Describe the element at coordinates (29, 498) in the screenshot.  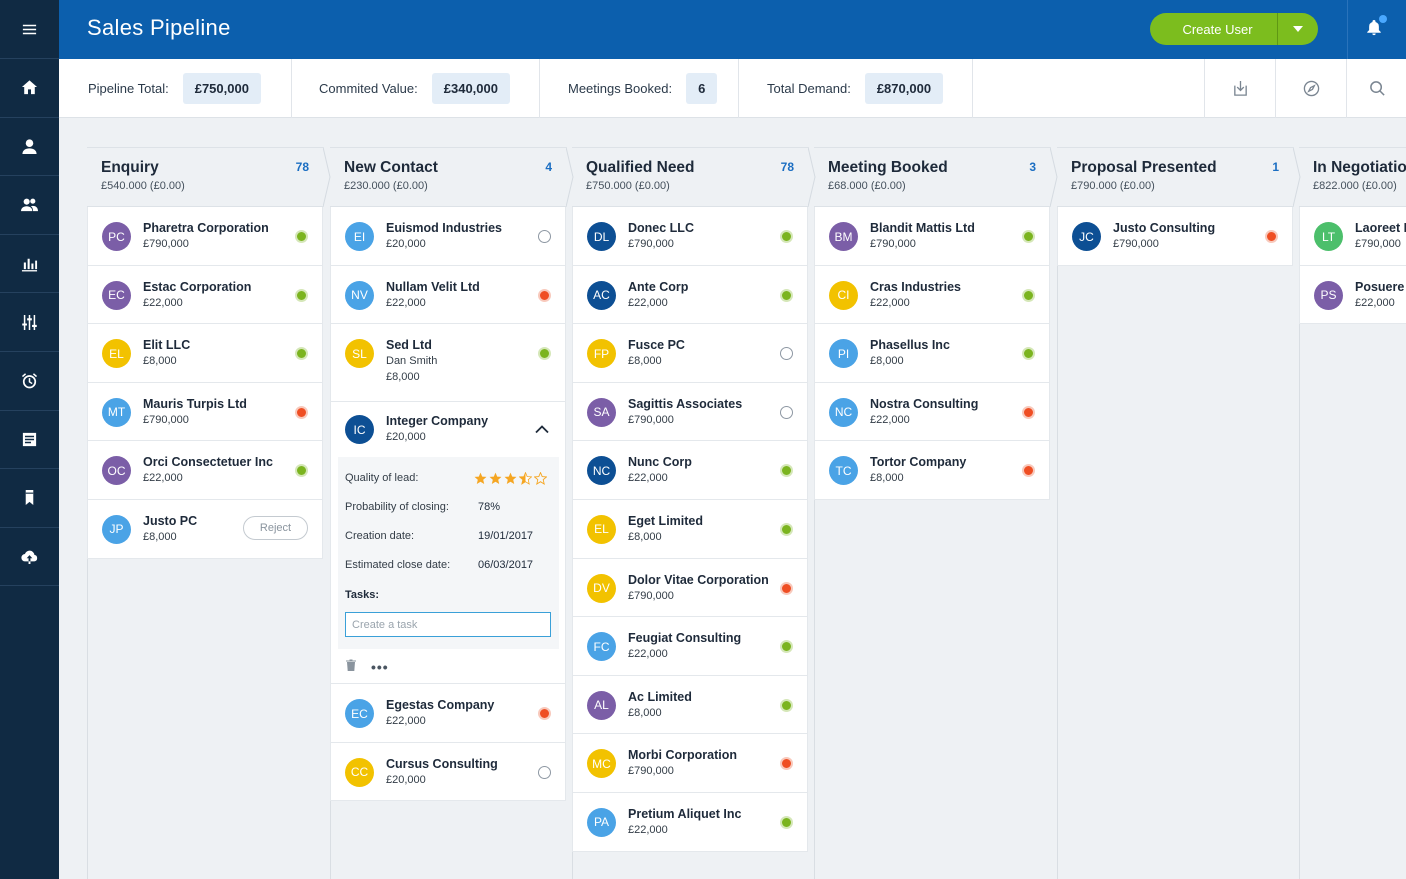
I see `sidebar-item-bookmarks` at that location.